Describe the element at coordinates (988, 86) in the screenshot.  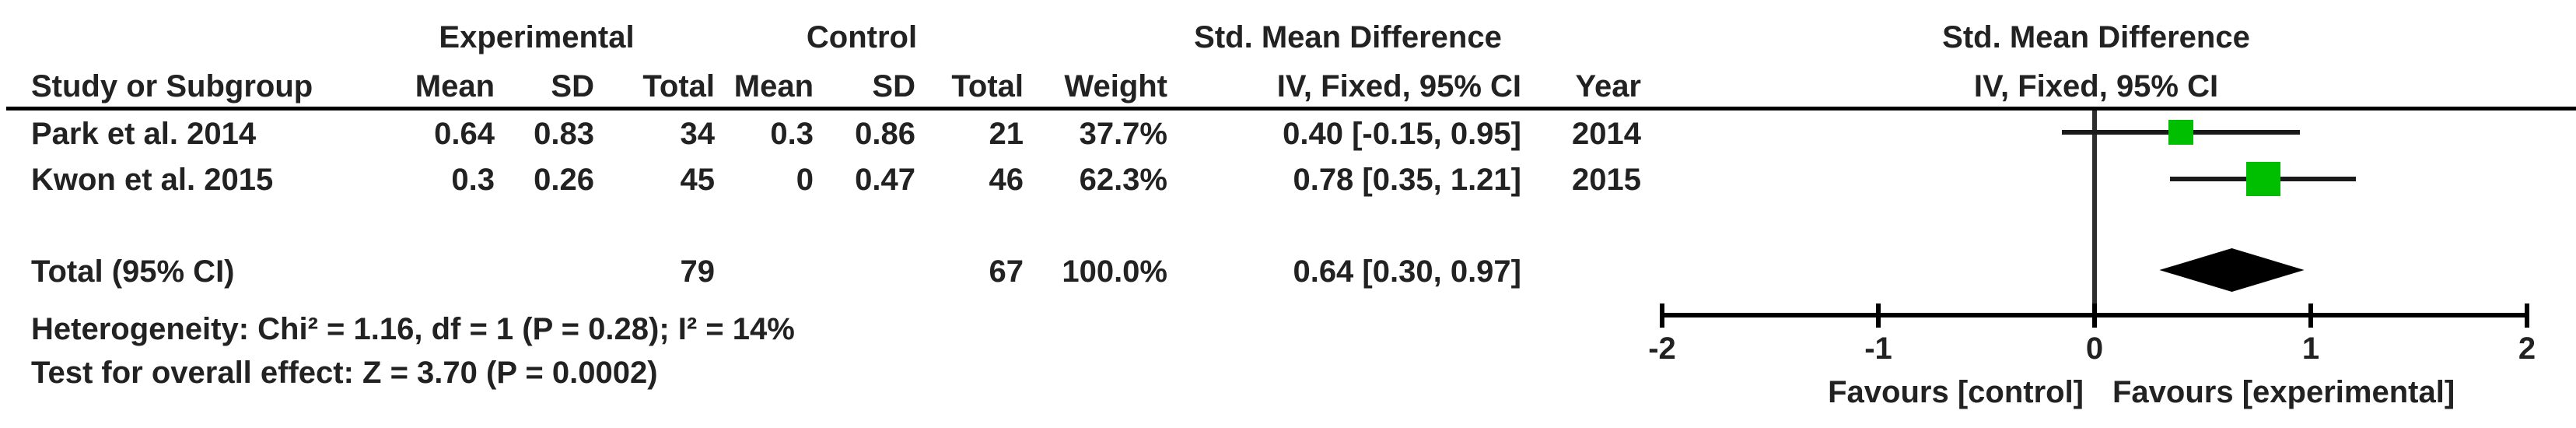
I see `col-header-ctrl-total: Total` at that location.